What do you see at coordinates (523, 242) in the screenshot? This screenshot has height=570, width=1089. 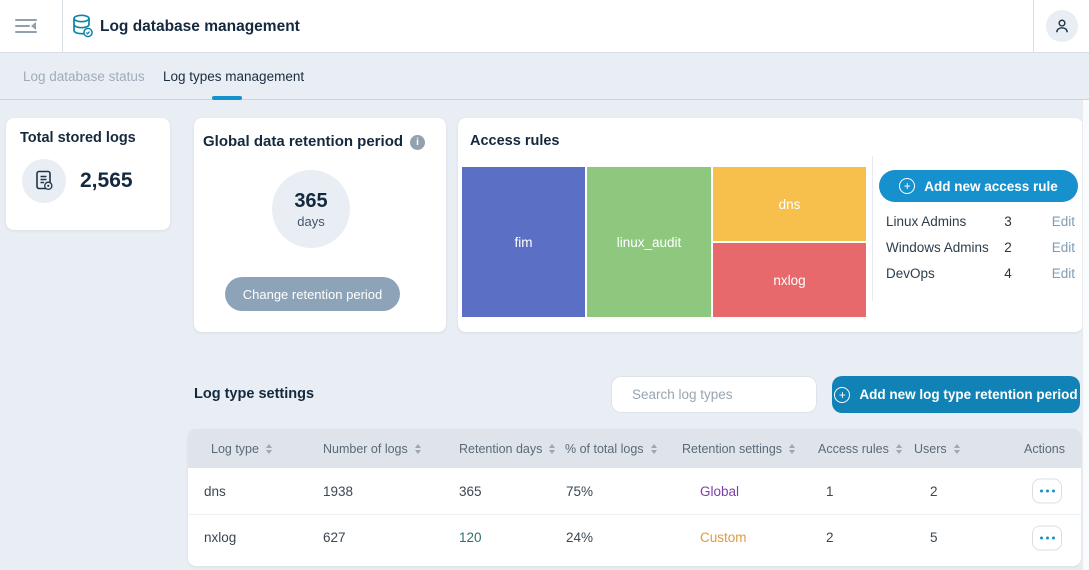 I see `treemap-tile-fim: fim` at bounding box center [523, 242].